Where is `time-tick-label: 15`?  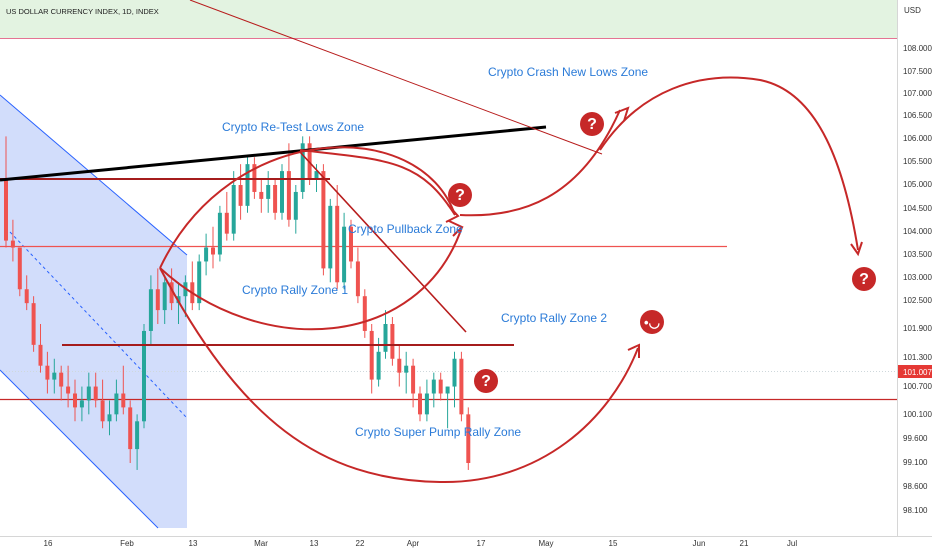 time-tick-label: 15 is located at coordinates (613, 543).